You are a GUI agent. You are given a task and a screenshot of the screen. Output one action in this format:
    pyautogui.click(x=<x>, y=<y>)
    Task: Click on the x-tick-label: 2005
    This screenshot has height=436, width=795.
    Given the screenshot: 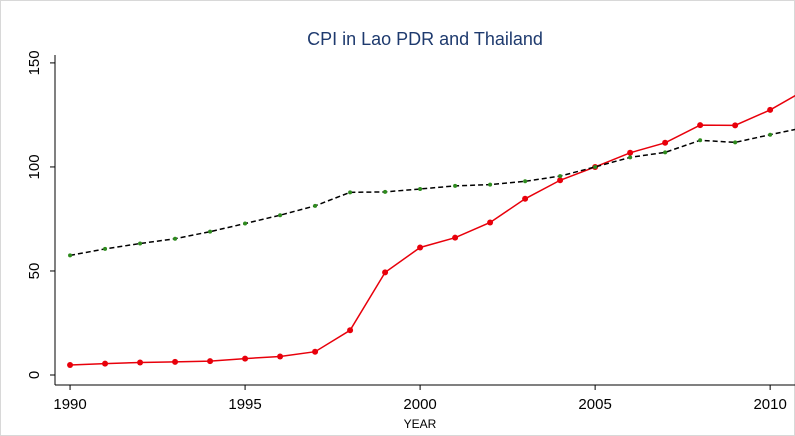 What is the action you would take?
    pyautogui.click(x=594, y=404)
    